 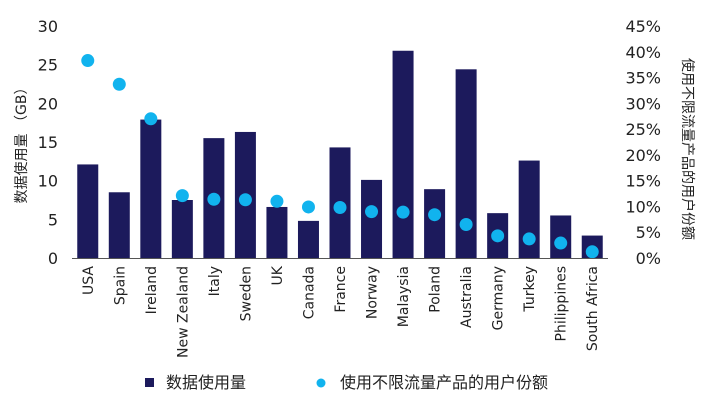 What do you see at coordinates (308, 239) in the screenshot?
I see `bar-canada` at bounding box center [308, 239].